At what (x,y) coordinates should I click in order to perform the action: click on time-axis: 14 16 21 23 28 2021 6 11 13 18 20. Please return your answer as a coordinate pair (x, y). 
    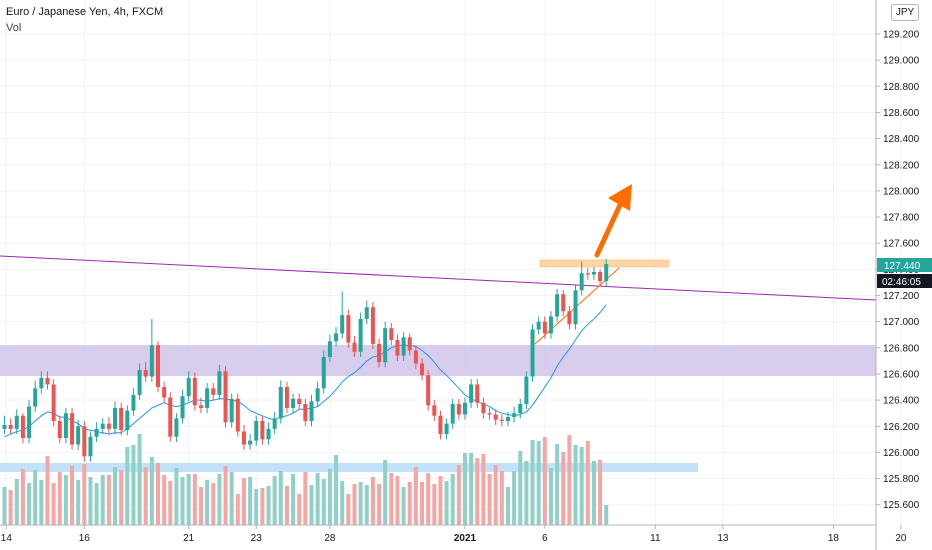
    Looking at the image, I should click on (454, 534).